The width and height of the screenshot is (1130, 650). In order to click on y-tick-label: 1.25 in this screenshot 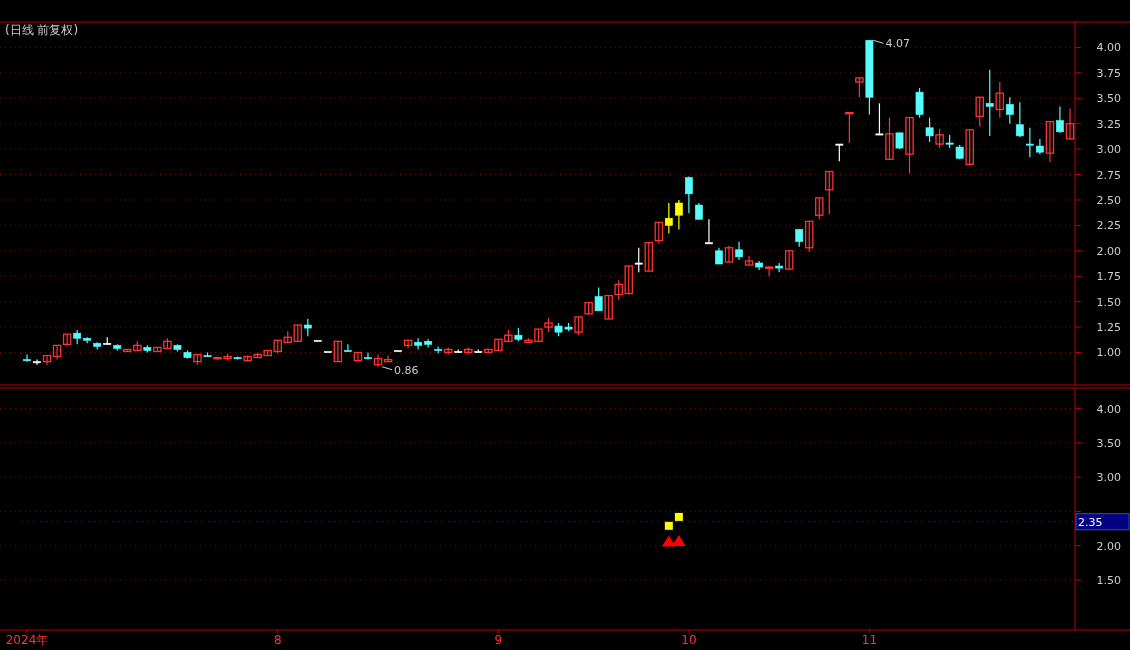, I will do `click(1108, 328)`.